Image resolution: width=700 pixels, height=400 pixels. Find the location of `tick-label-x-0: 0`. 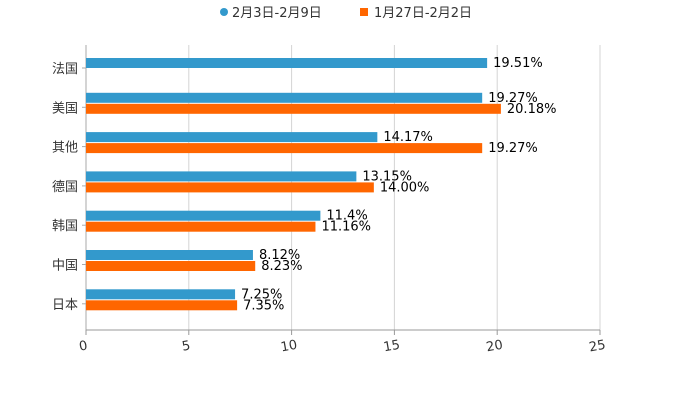

tick-label-x-0: 0 is located at coordinates (83, 346).